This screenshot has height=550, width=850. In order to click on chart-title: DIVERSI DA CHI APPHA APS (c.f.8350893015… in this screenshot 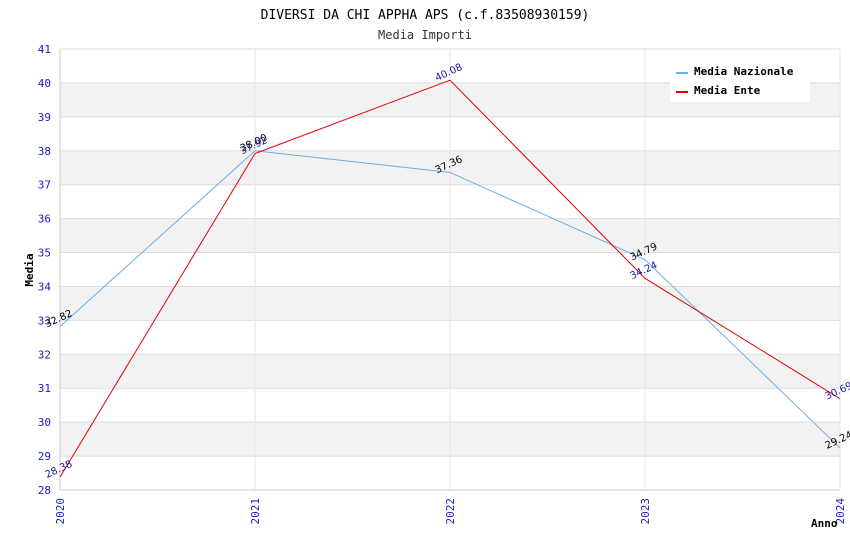, I will do `click(425, 15)`.